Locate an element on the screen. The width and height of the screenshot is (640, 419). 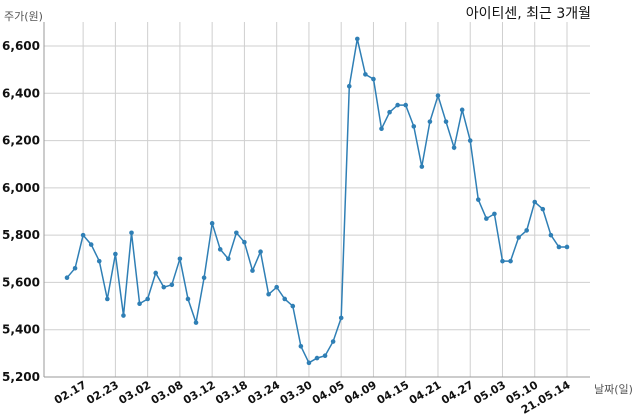
x-tick-label: 02.17 is located at coordinates (70, 392).